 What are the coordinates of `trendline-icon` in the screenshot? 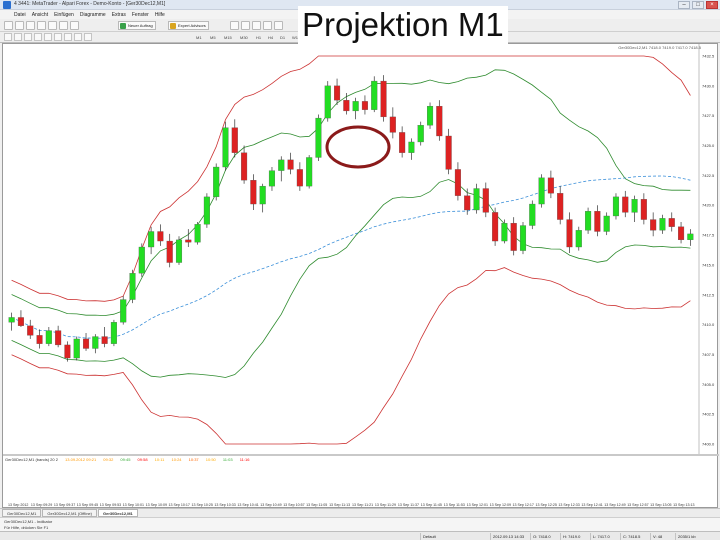 It's located at (48, 37).